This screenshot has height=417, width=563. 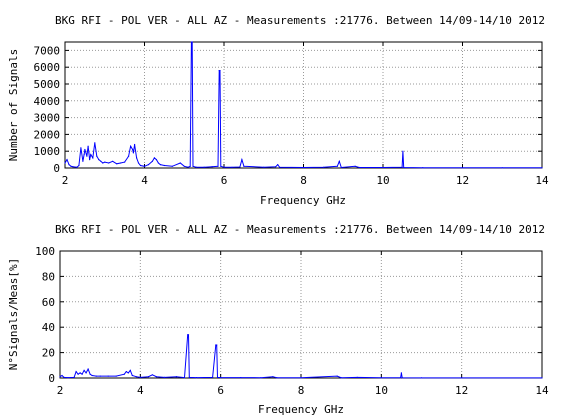 What do you see at coordinates (47, 101) in the screenshot?
I see `y-tick-label: 4000` at bounding box center [47, 101].